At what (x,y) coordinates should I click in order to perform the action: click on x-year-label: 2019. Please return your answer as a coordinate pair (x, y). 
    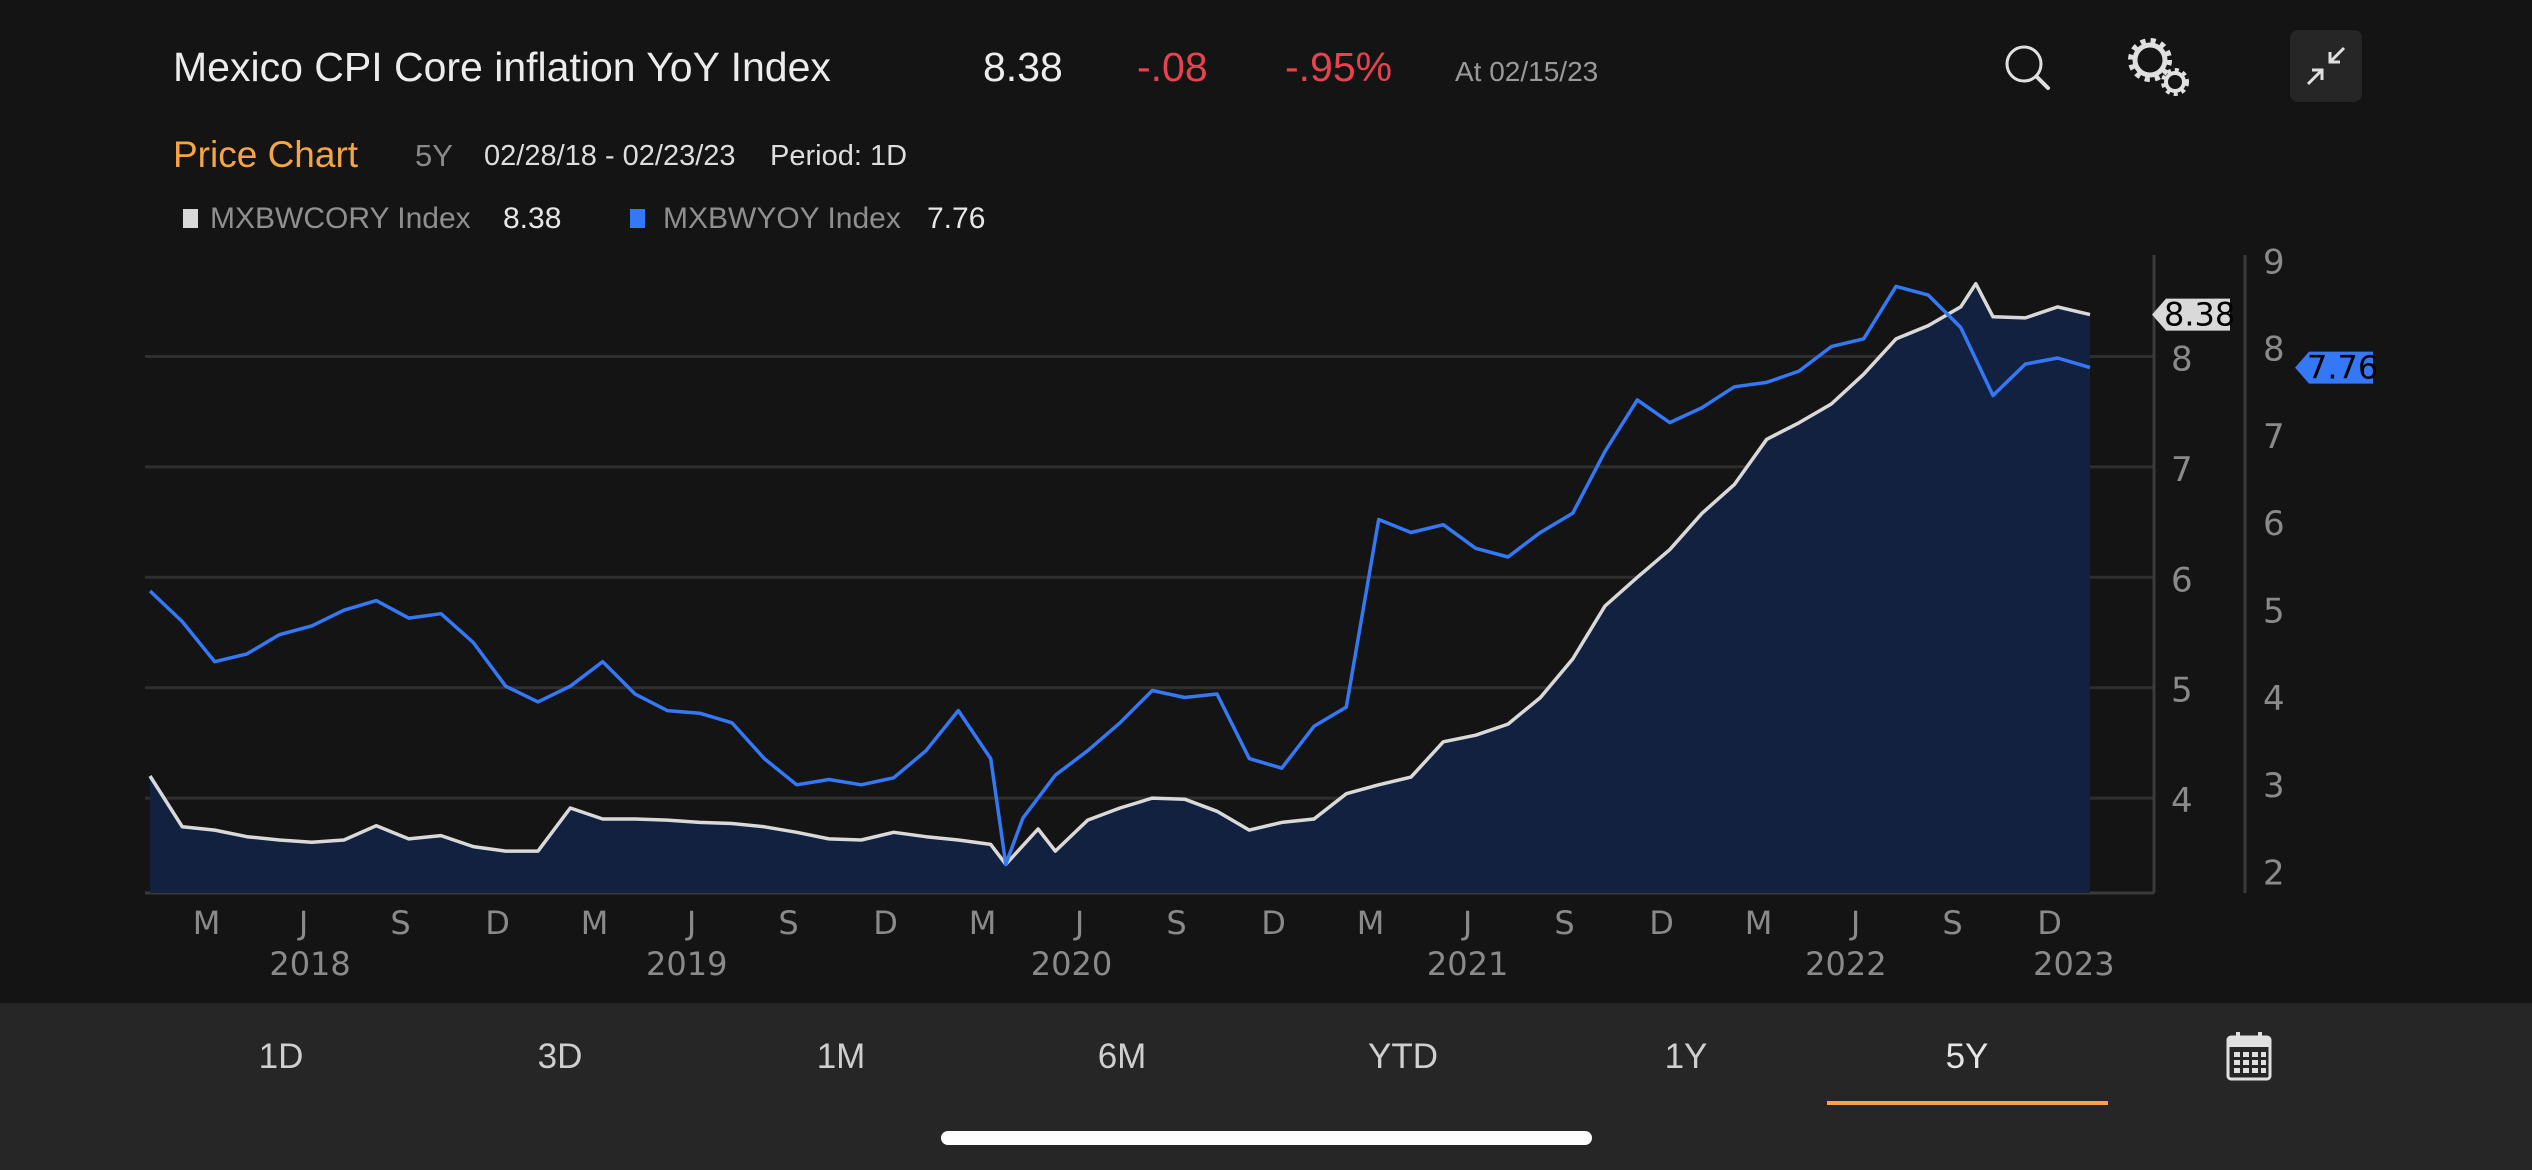
    Looking at the image, I should click on (686, 964).